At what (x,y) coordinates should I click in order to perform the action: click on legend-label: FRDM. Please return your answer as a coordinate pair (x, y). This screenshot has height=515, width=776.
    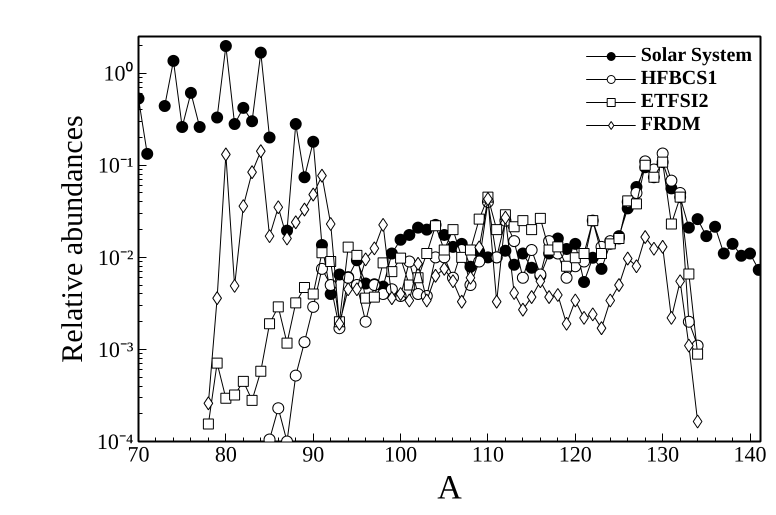
    Looking at the image, I should click on (670, 124).